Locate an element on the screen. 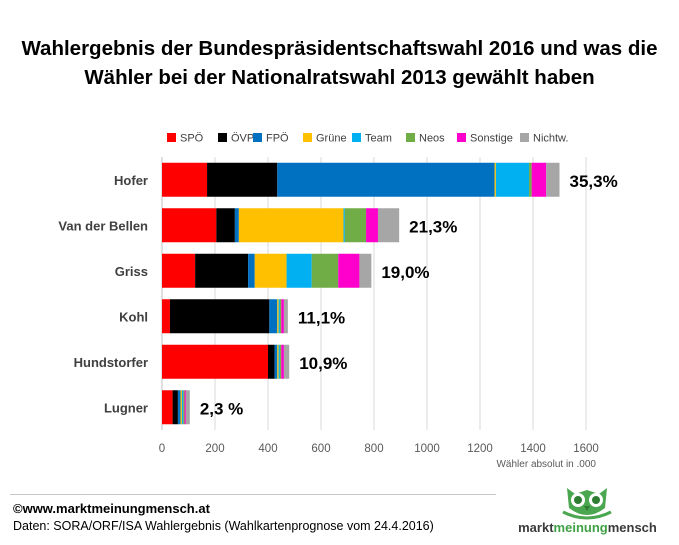  brand-name-part-3: mensch is located at coordinates (632, 527).